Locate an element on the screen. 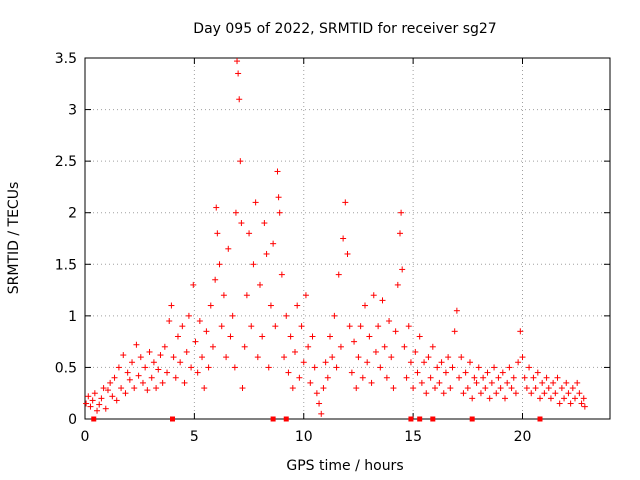 The height and width of the screenshot is (480, 640). y-axis-label: SRMTID / TECUs is located at coordinates (14, 238).